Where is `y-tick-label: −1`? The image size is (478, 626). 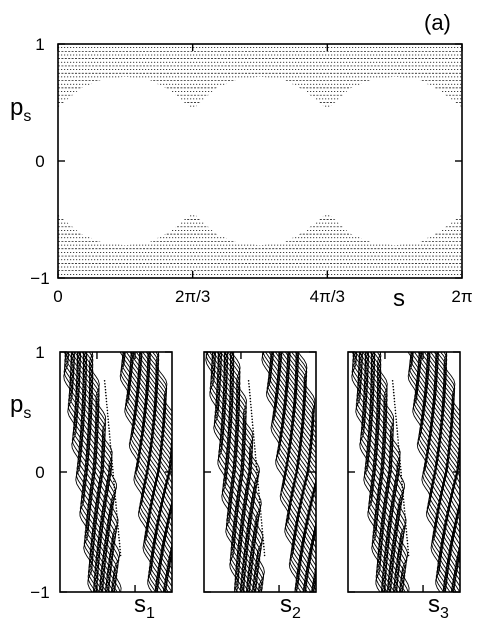 y-tick-label: −1 is located at coordinates (39, 592).